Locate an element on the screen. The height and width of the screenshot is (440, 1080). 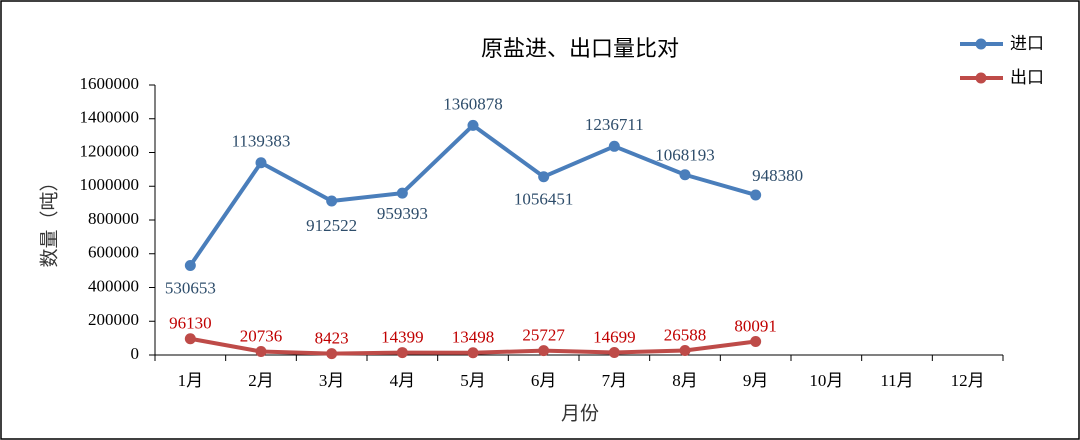
data-label: 13498 is located at coordinates (473, 337).